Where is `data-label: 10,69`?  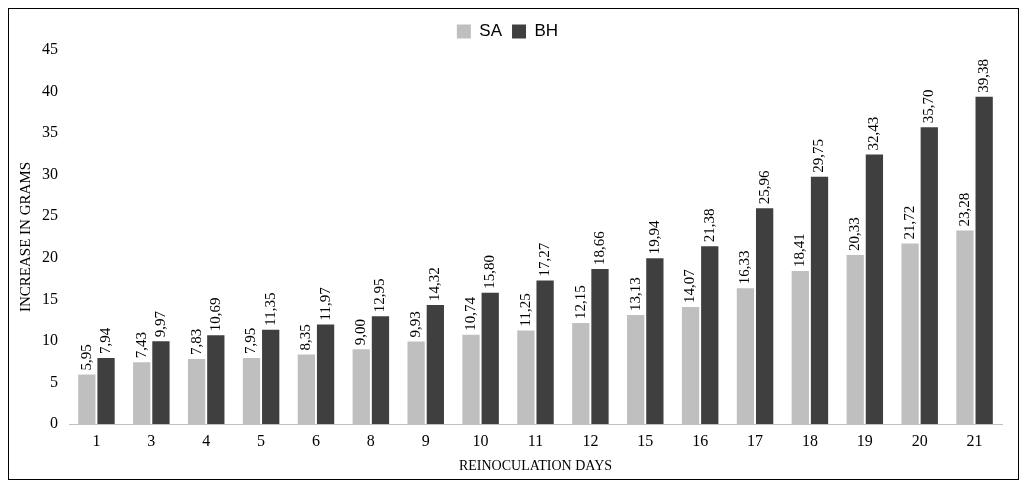 data-label: 10,69 is located at coordinates (214, 314).